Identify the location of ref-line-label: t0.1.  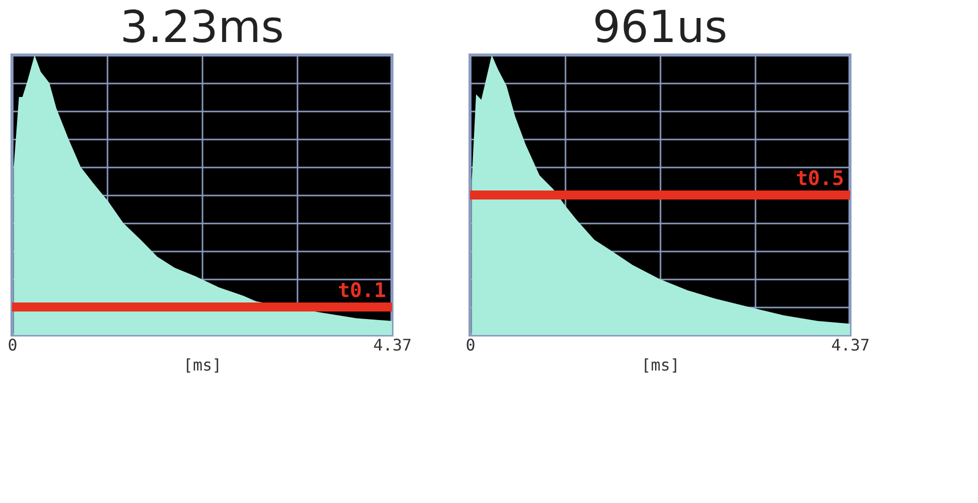
(362, 290).